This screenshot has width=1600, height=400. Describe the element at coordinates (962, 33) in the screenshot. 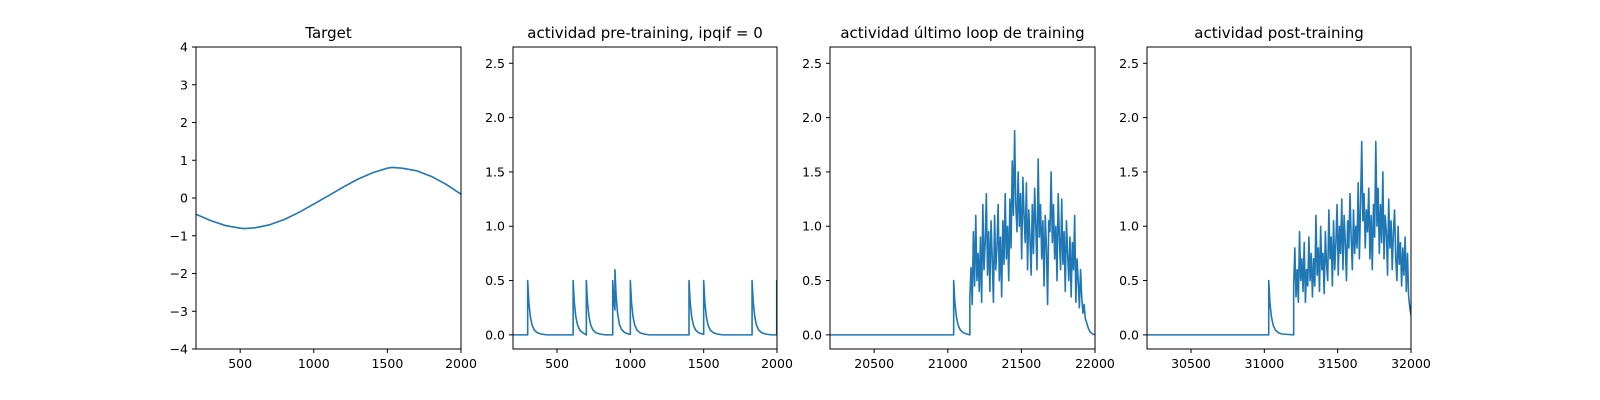

I see `subplot-title: actividad último loop de training` at that location.